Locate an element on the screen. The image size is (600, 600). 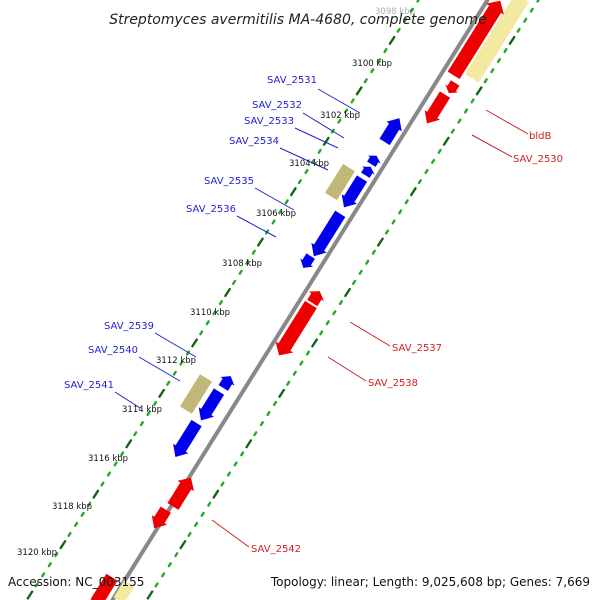
position-label: 3116 kbp is located at coordinates (108, 459).